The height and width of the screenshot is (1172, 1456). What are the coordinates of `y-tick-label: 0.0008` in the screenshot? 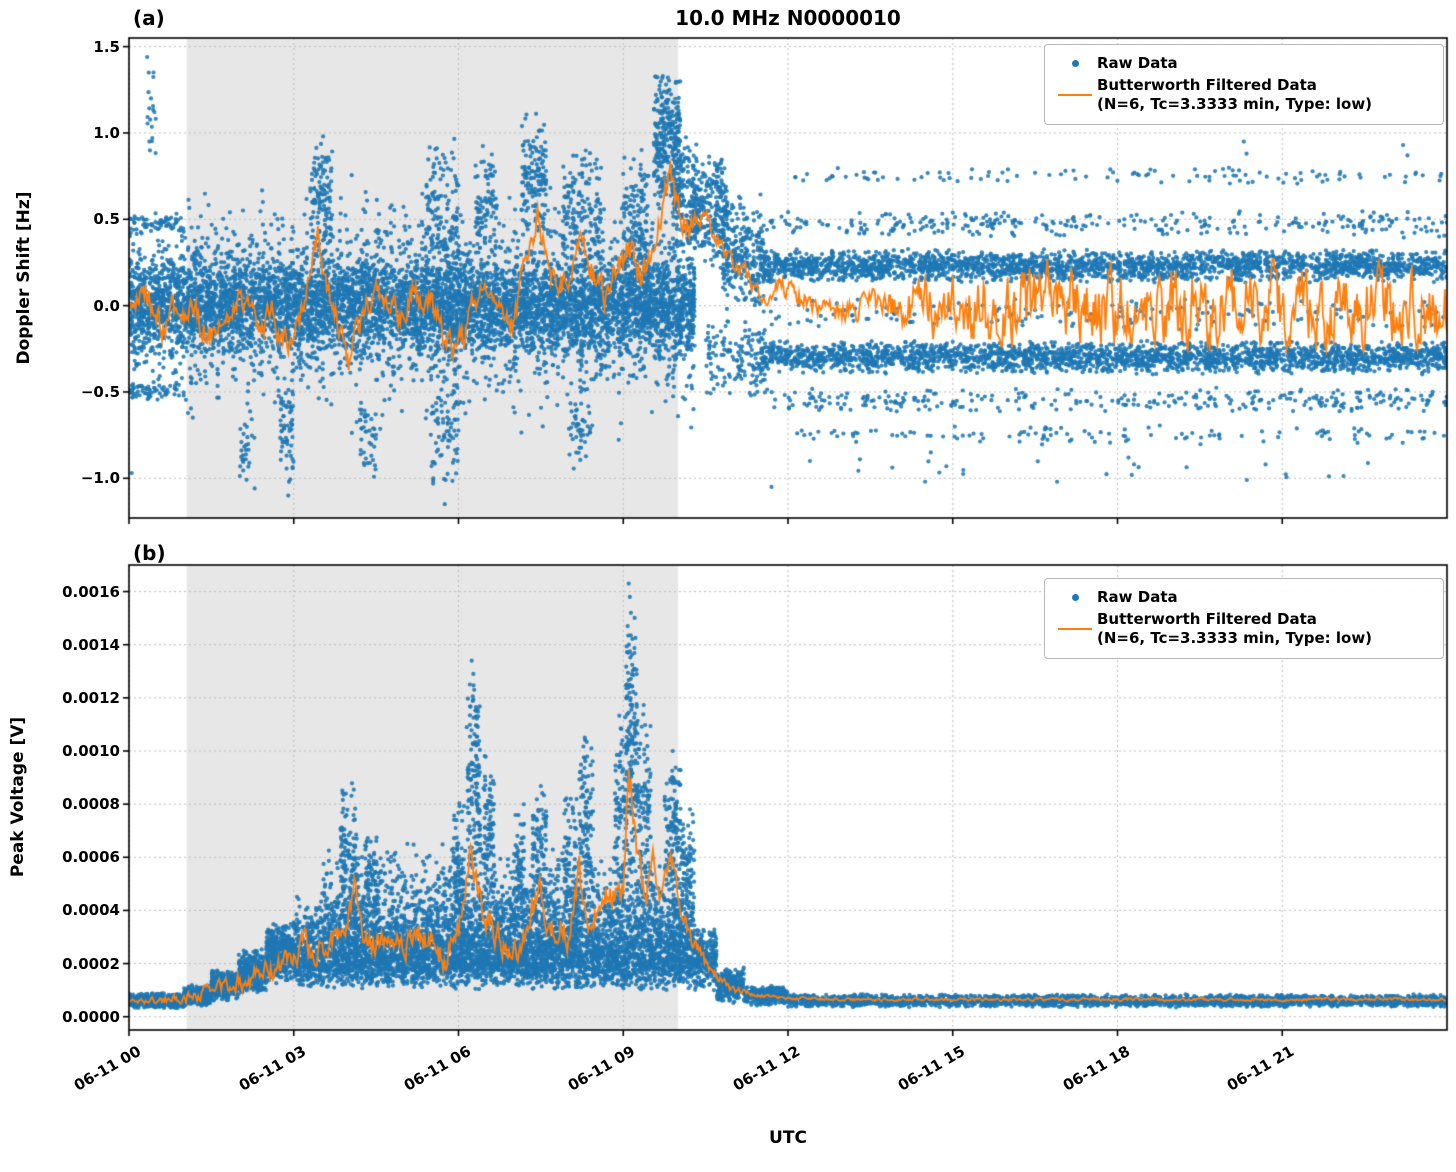 It's located at (91, 804).